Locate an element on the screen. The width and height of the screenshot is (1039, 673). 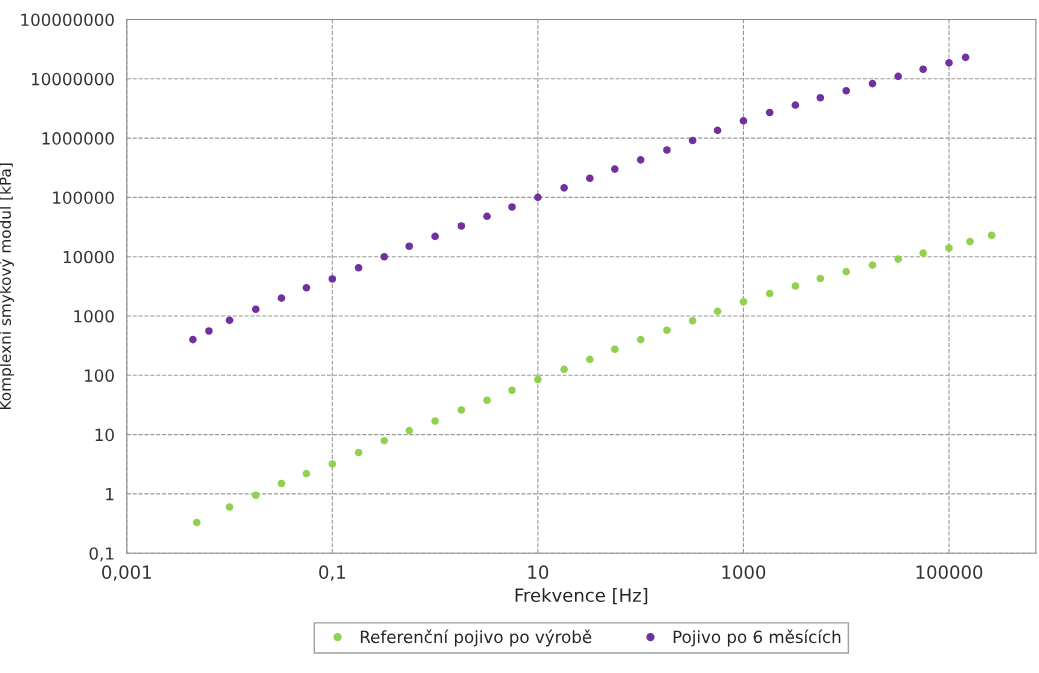
x-tick-label: 100000 is located at coordinates (949, 572).